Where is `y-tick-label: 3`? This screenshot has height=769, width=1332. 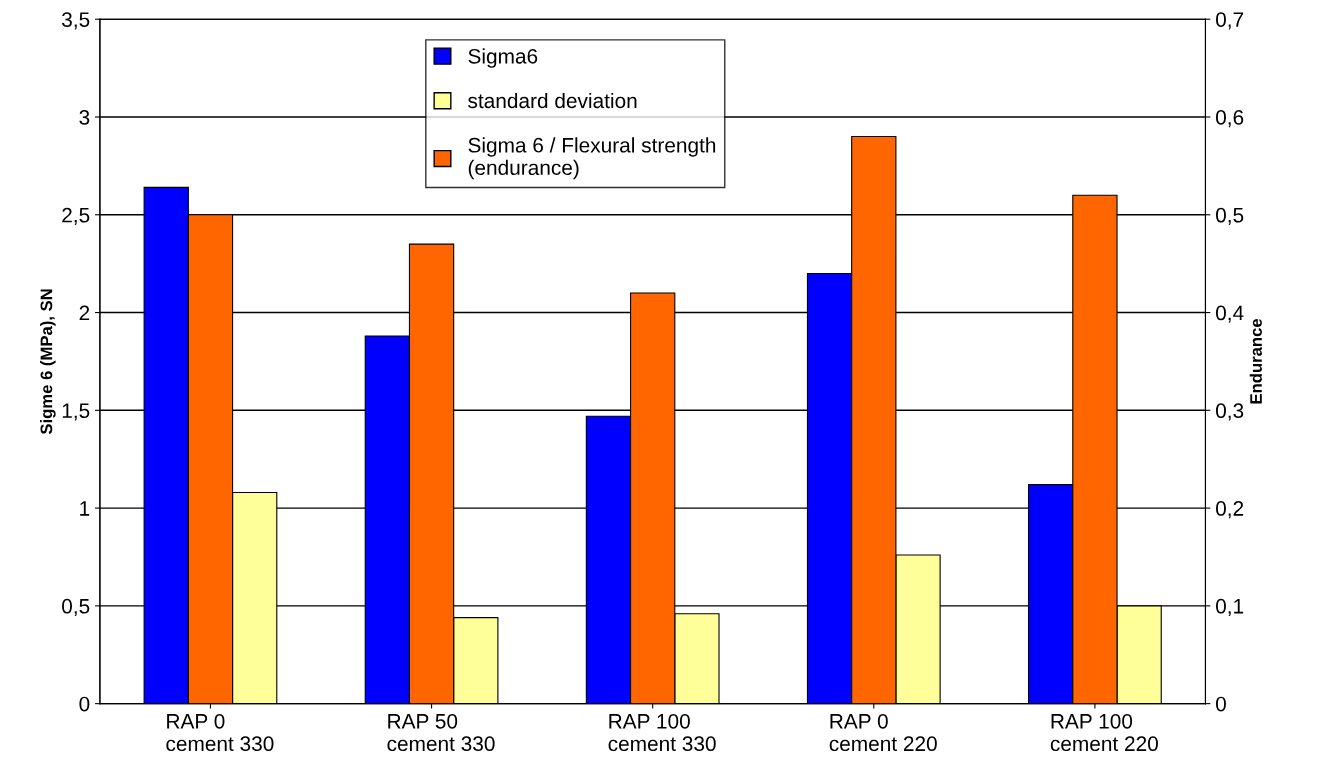 y-tick-label: 3 is located at coordinates (84, 117).